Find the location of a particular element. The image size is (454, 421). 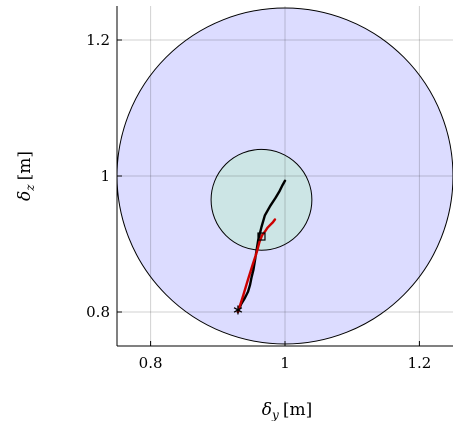

x-tick-label: 1 is located at coordinates (285, 363).